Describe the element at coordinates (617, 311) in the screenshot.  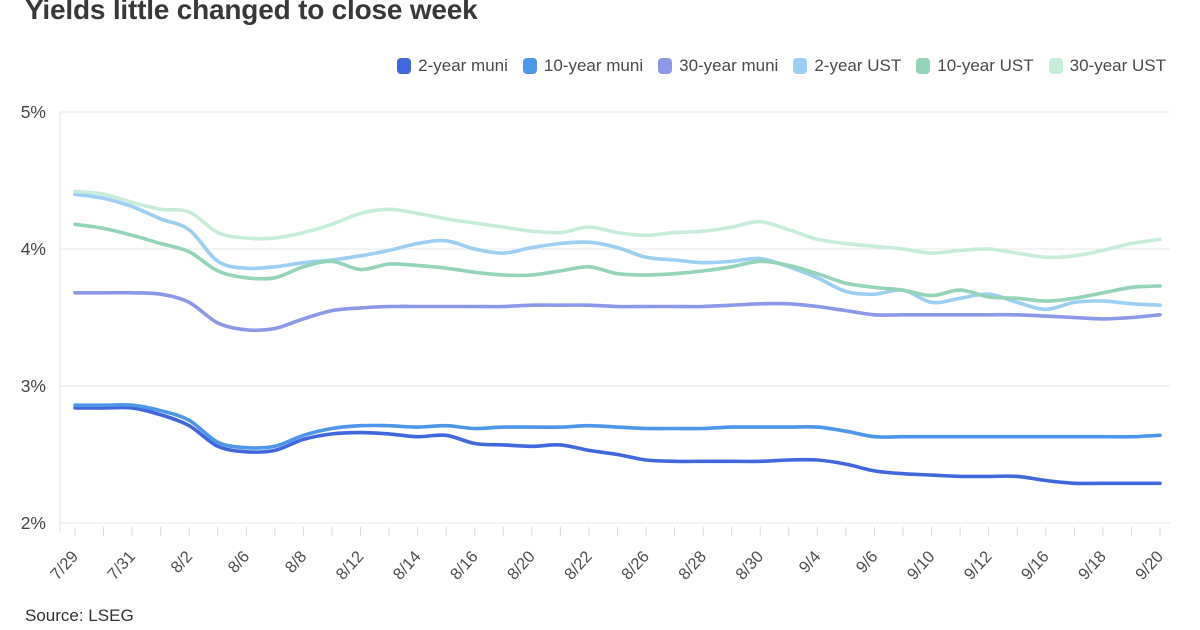
I see `line-series-30-year-muni` at that location.